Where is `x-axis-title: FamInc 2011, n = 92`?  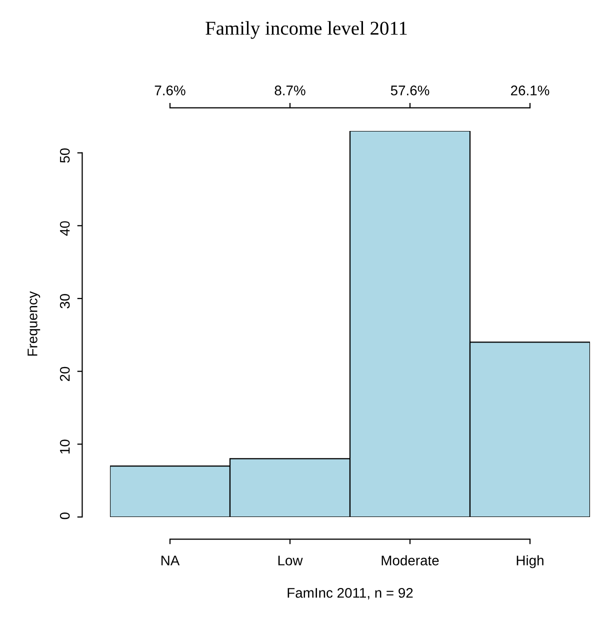
x-axis-title: FamInc 2011, n = 92 is located at coordinates (350, 594).